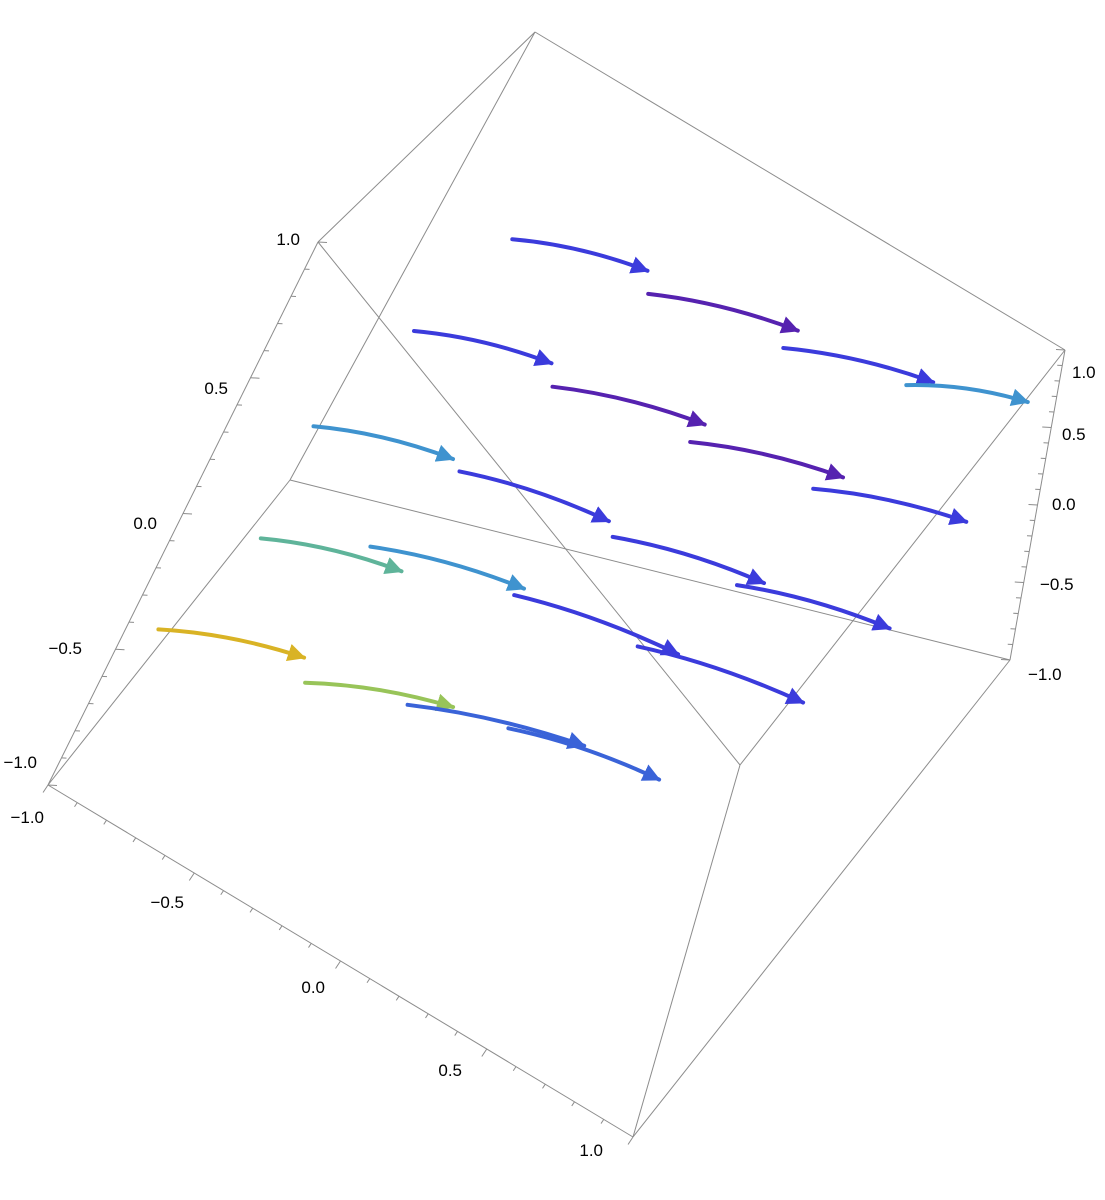 This screenshot has height=1200, width=1105. Describe the element at coordinates (591, 1150) in the screenshot. I see `front-axis-tick-label: 1.0` at that location.